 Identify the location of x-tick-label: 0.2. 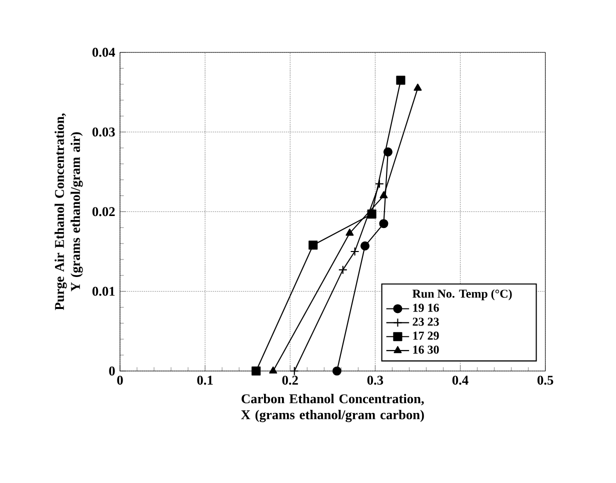
(290, 380).